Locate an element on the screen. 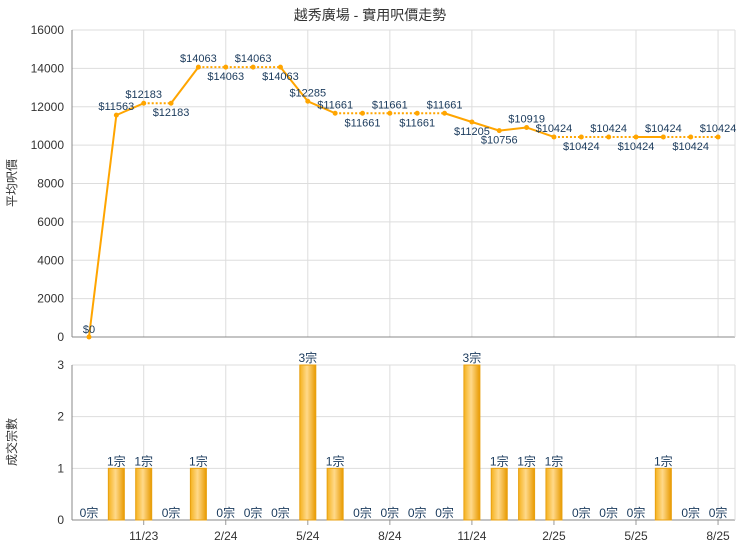 The image size is (740, 550). x-tick-label: 2/24 is located at coordinates (226, 536).